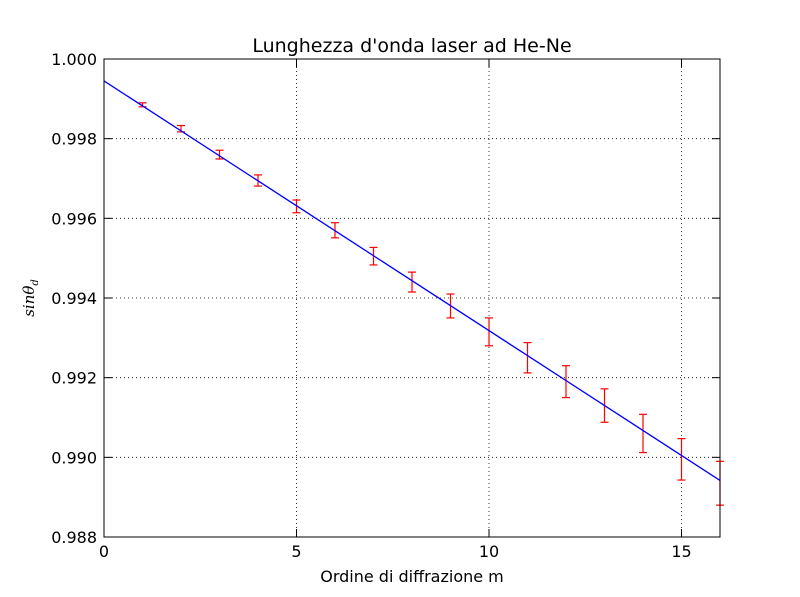 The image size is (800, 597). I want to click on x-tick-label: 15, so click(681, 551).